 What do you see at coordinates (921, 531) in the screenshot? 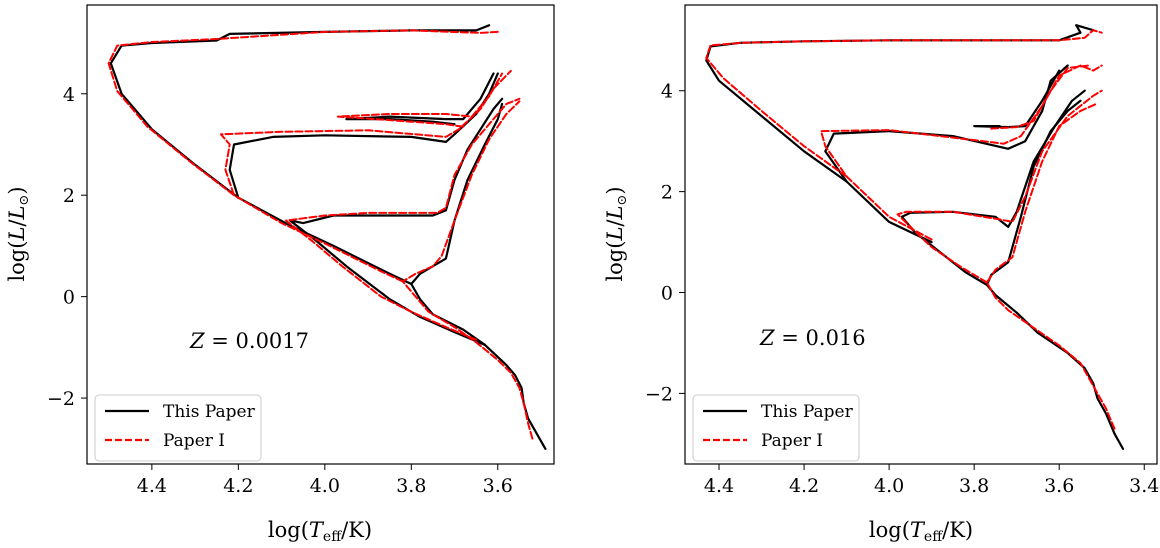
I see `x-axis-label-right: log(Teff/K)` at bounding box center [921, 531].